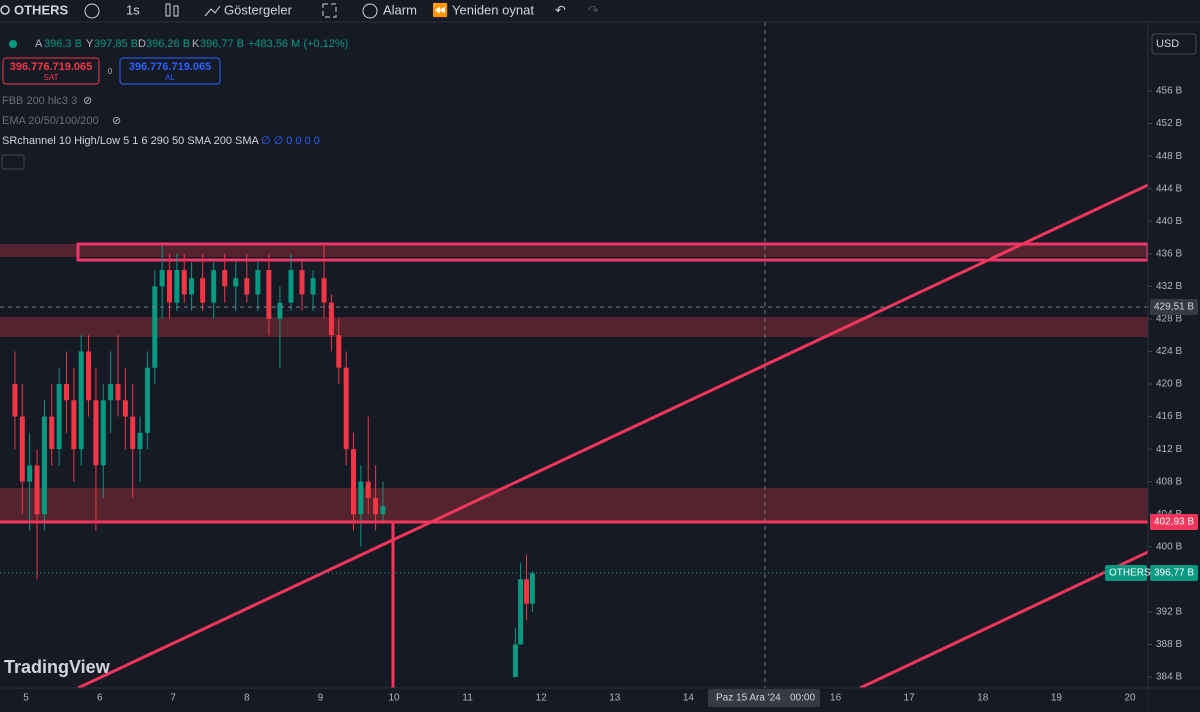 The width and height of the screenshot is (1200, 712). What do you see at coordinates (1169, 644) in the screenshot?
I see `price-label: 388 B` at bounding box center [1169, 644].